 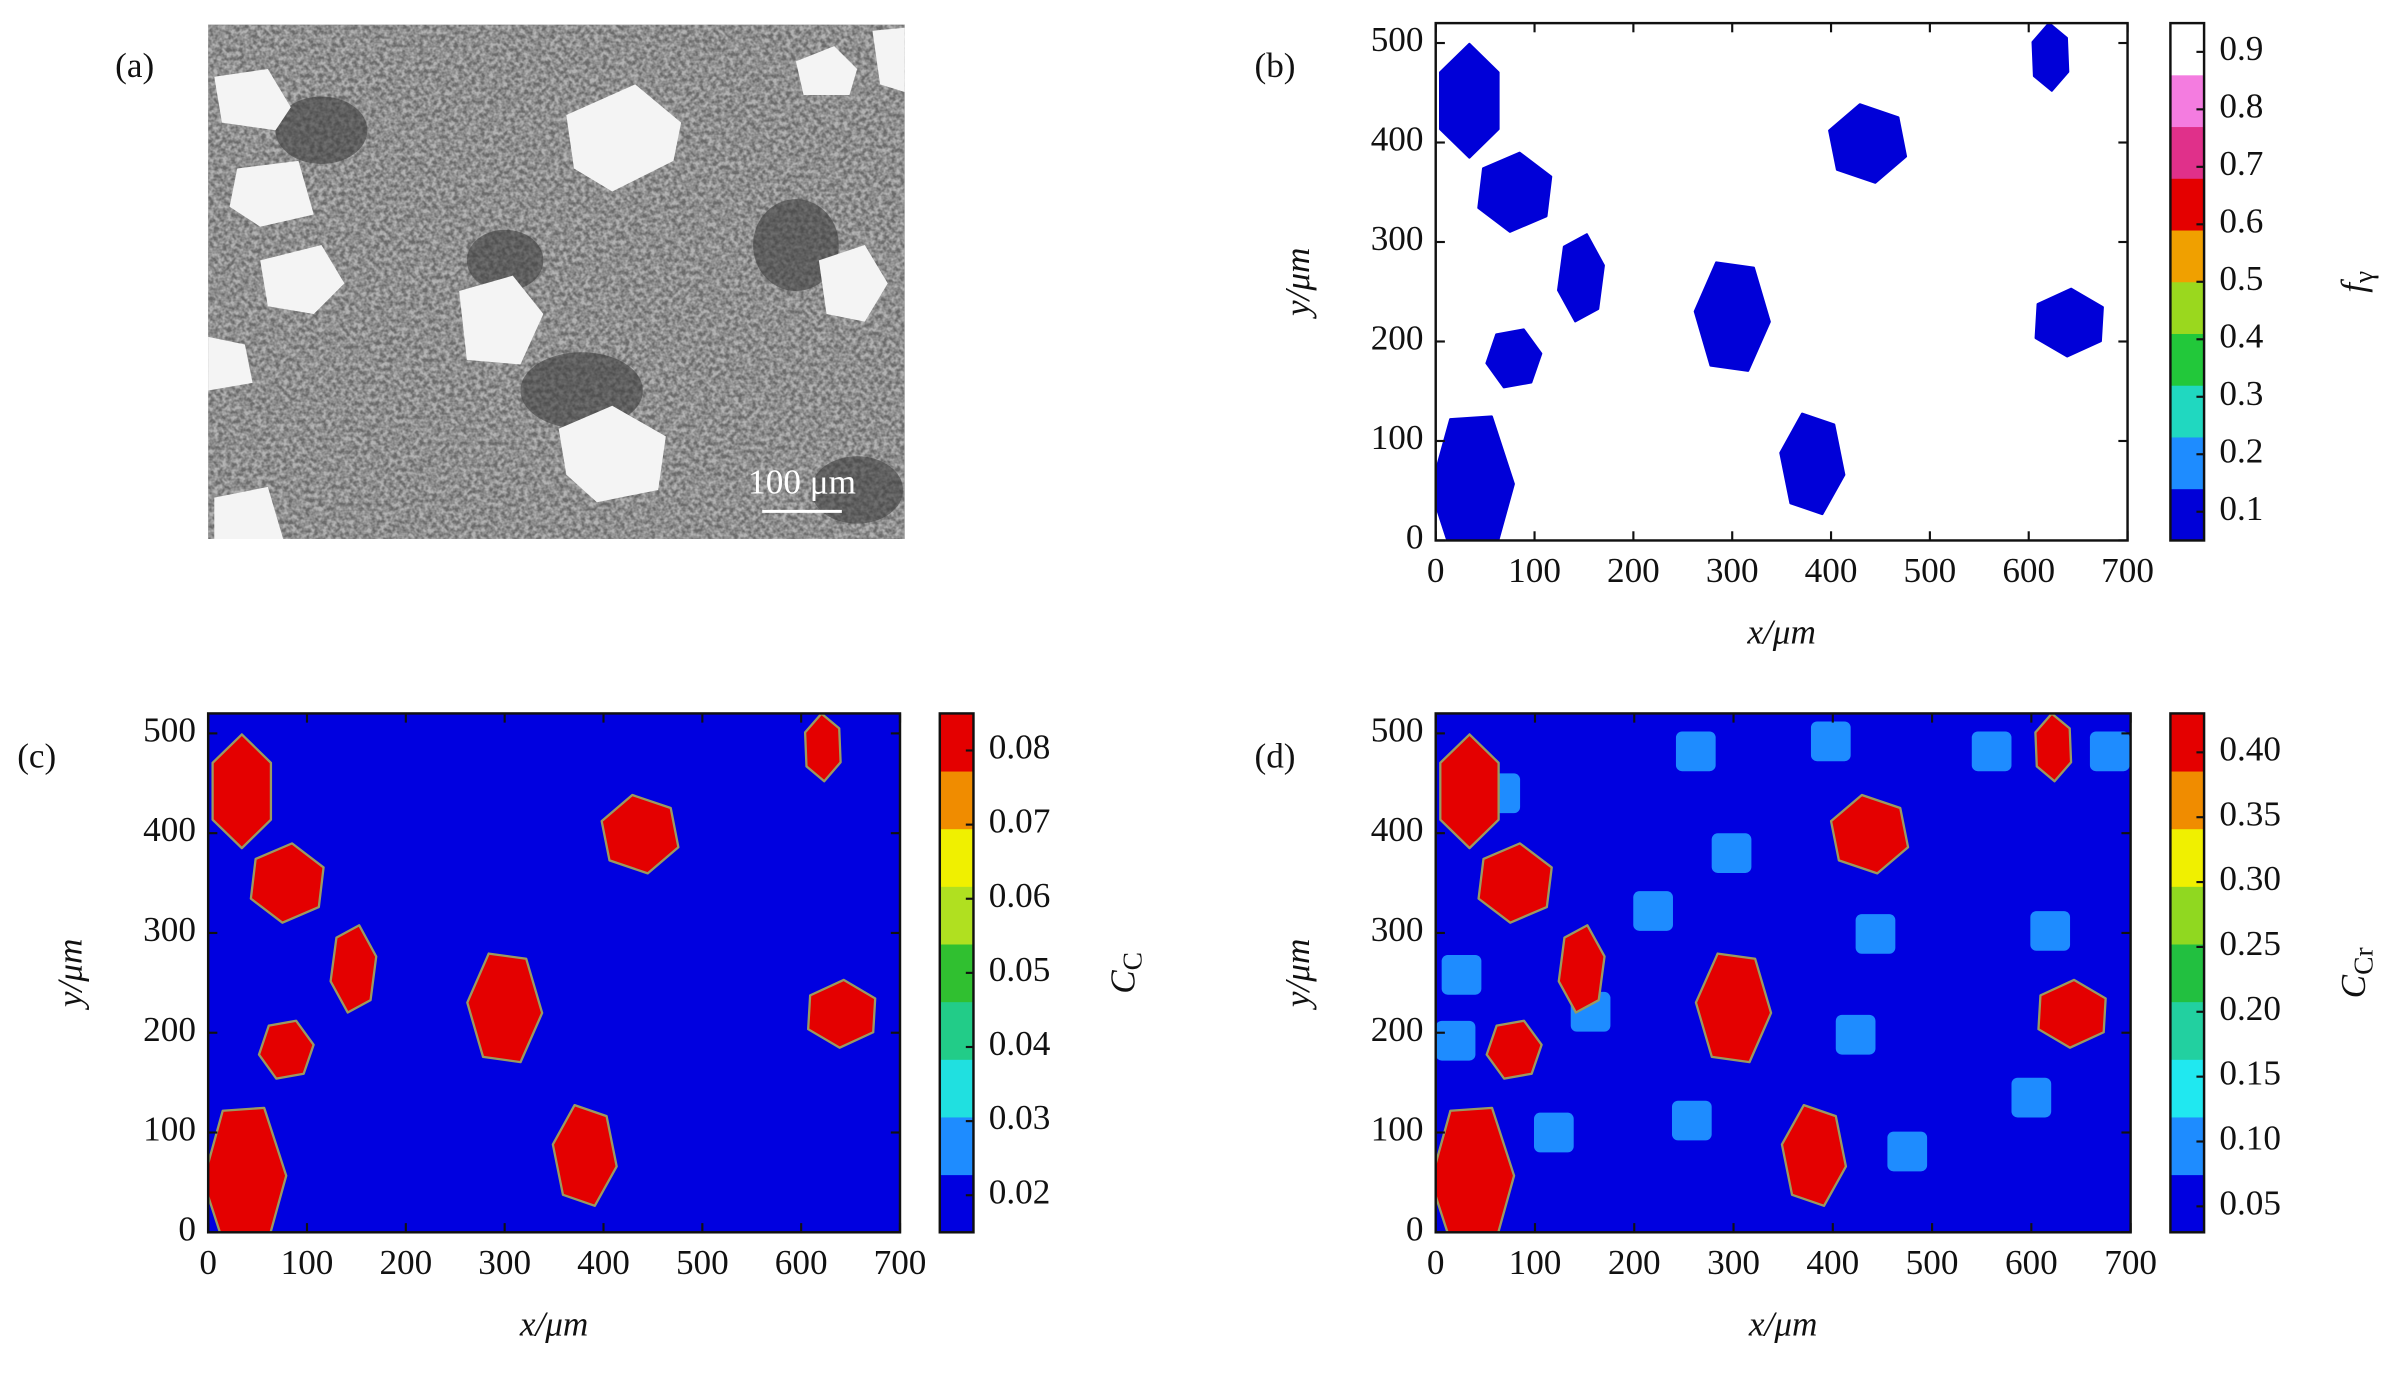 What do you see at coordinates (2250, 813) in the screenshot?
I see `colorbar-tick-label: 0.35` at bounding box center [2250, 813].